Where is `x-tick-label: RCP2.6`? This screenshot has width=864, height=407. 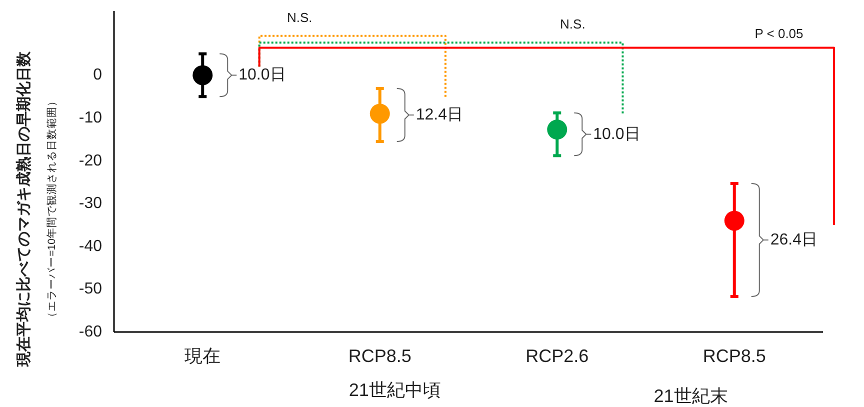 x-tick-label: RCP2.6 is located at coordinates (557, 356).